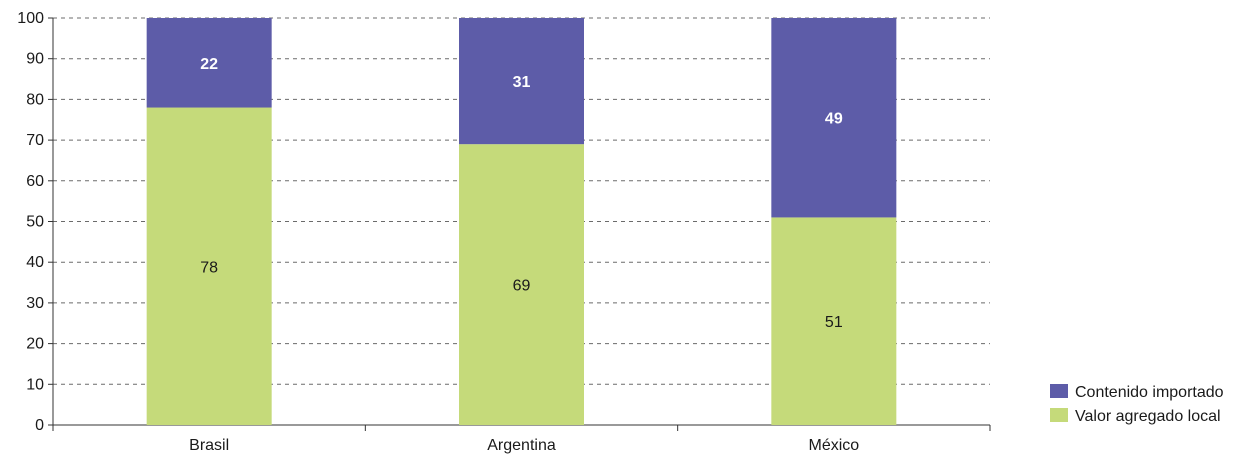 This screenshot has width=1247, height=458. Describe the element at coordinates (1149, 392) in the screenshot. I see `legend-label: Contenido importado` at that location.